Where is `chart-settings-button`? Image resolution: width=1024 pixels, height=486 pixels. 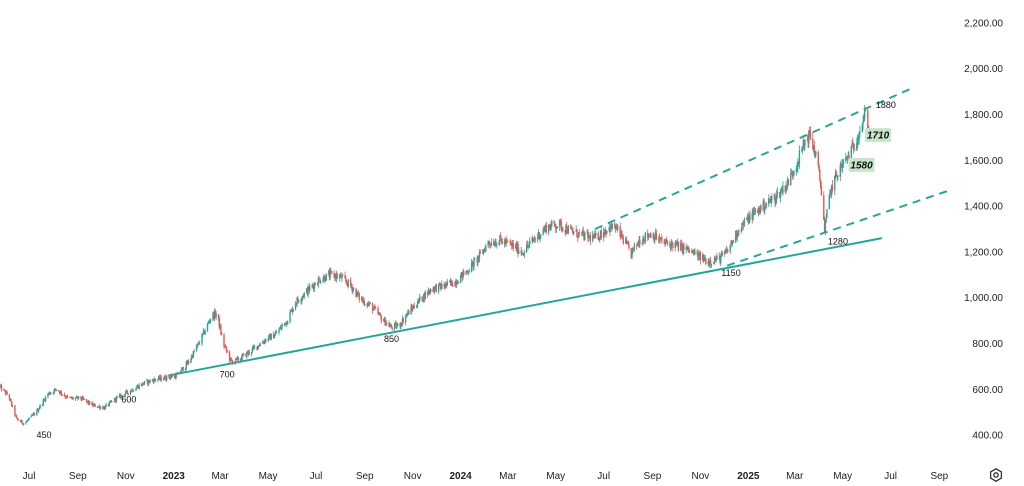 chart-settings-button is located at coordinates (996, 475).